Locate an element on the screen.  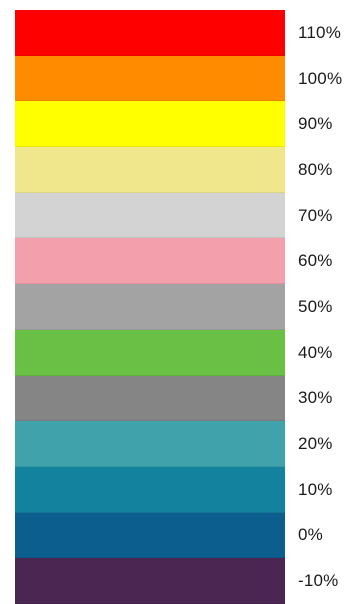
legend-label-minus-10: -10% is located at coordinates (318, 581).